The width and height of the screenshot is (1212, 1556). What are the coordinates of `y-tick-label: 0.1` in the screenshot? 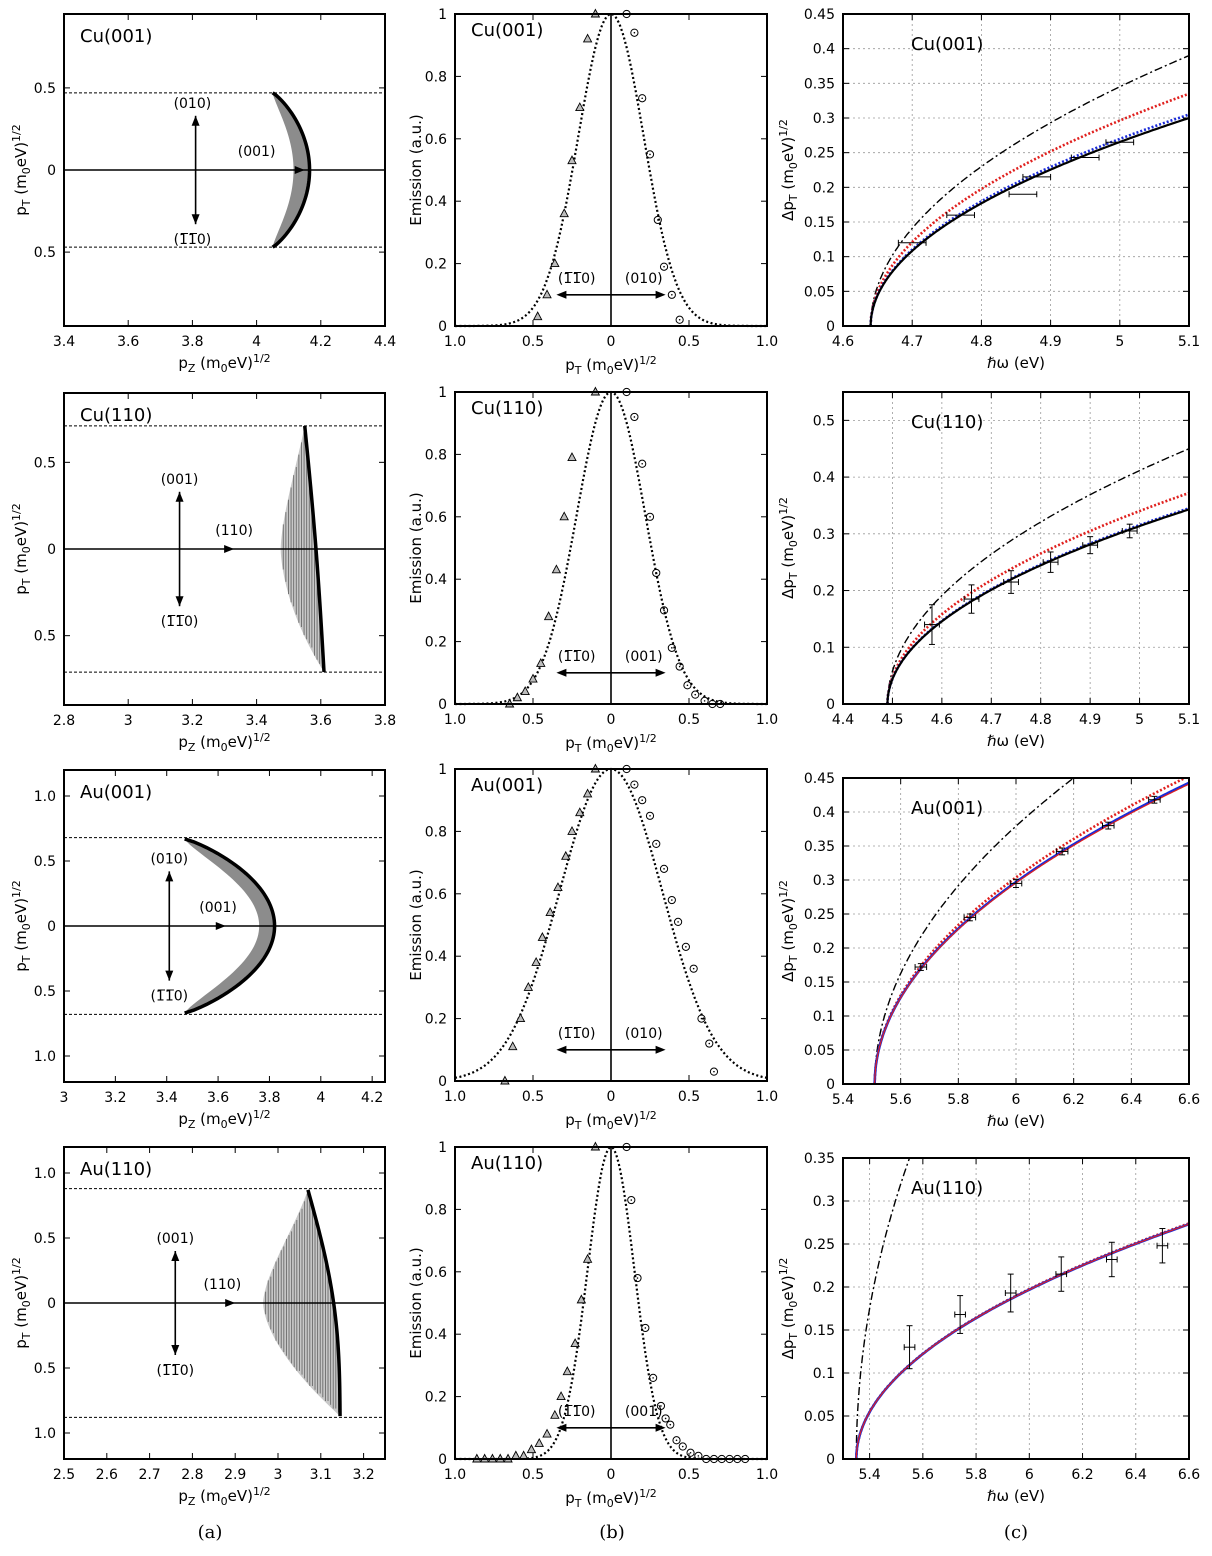 It's located at (824, 648).